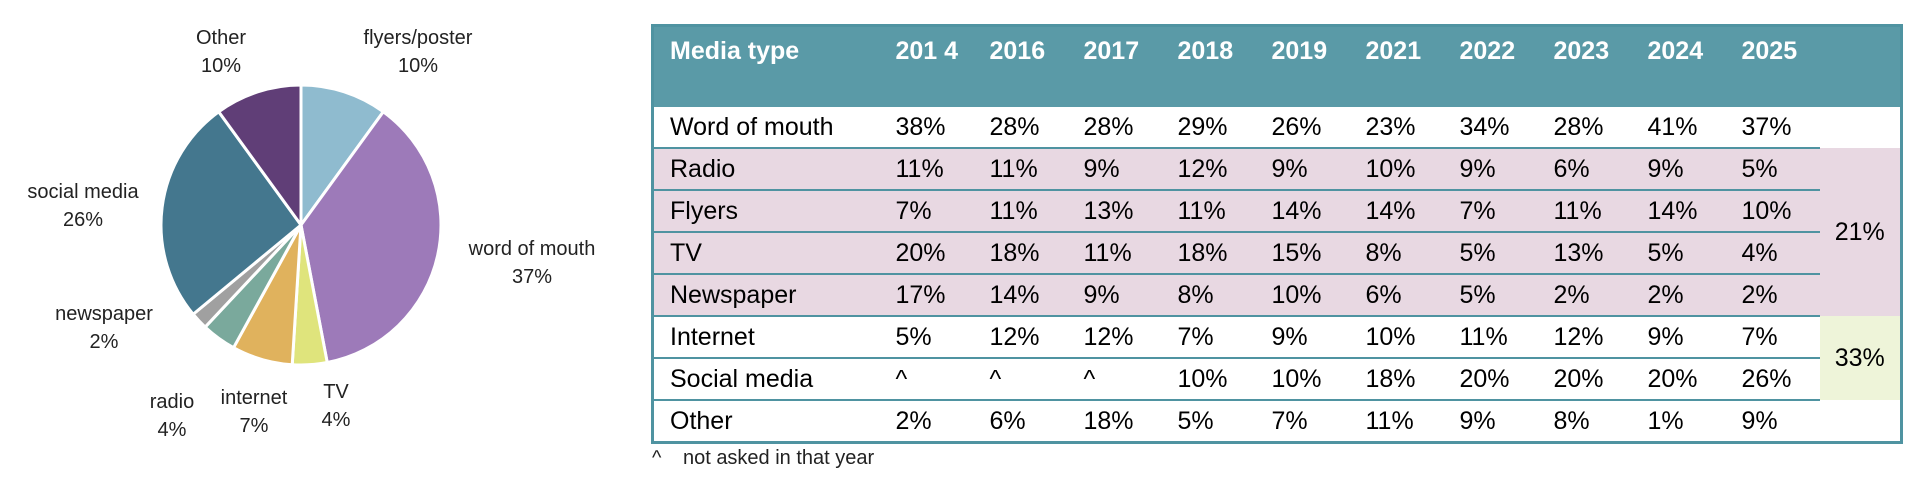 The height and width of the screenshot is (486, 1920). I want to click on table-cell: 37%, so click(1772, 128).